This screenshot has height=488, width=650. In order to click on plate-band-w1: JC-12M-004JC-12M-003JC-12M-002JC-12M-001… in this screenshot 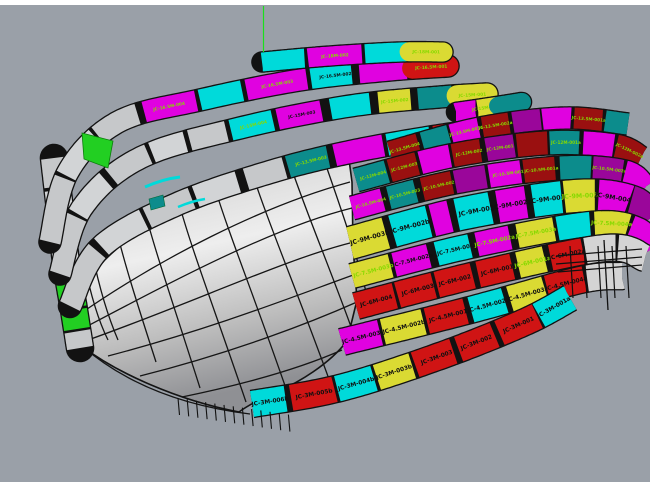, I will do `click(500, 161)`.